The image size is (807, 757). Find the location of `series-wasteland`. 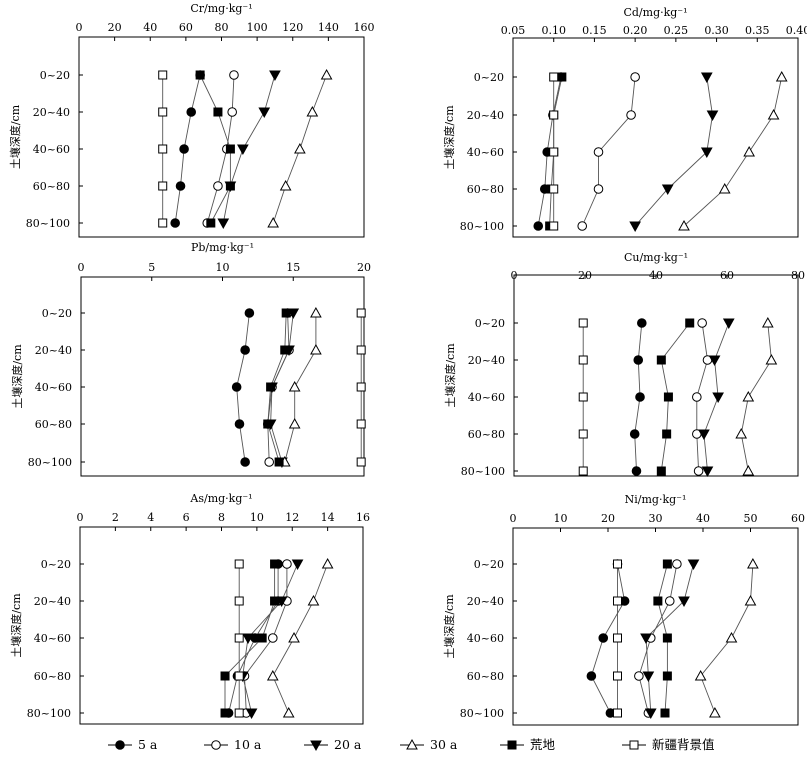

series-wasteland is located at coordinates (277, 387).